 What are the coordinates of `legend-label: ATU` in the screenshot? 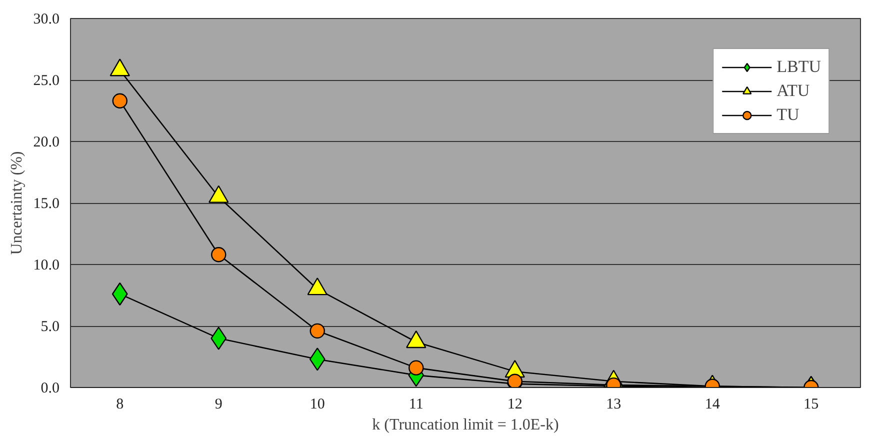 It's located at (793, 91).